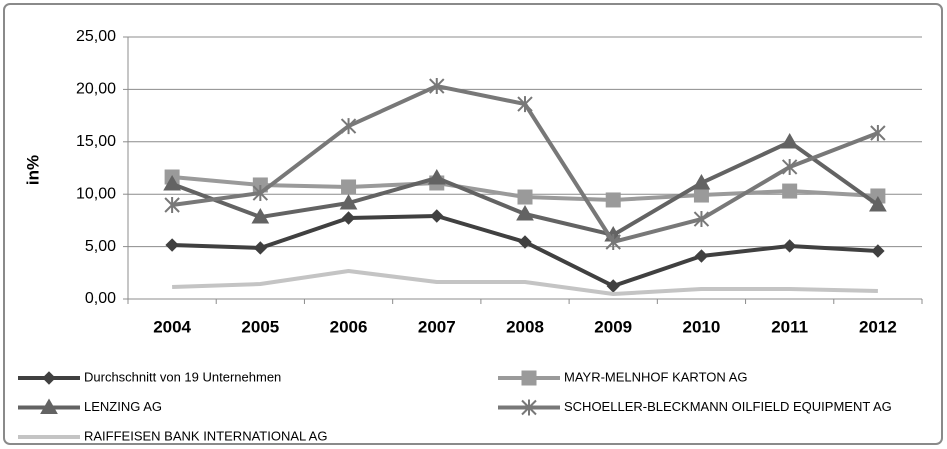 This screenshot has height=449, width=947. I want to click on y-tick-label: 15,00, so click(96, 141).